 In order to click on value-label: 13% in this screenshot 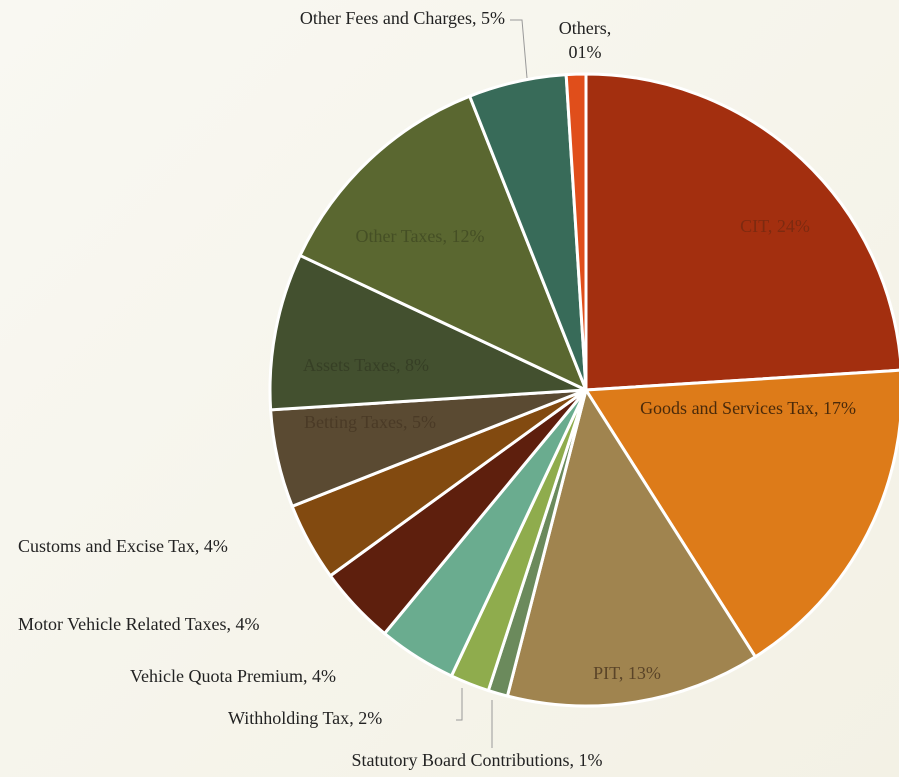, I will do `click(644, 673)`.